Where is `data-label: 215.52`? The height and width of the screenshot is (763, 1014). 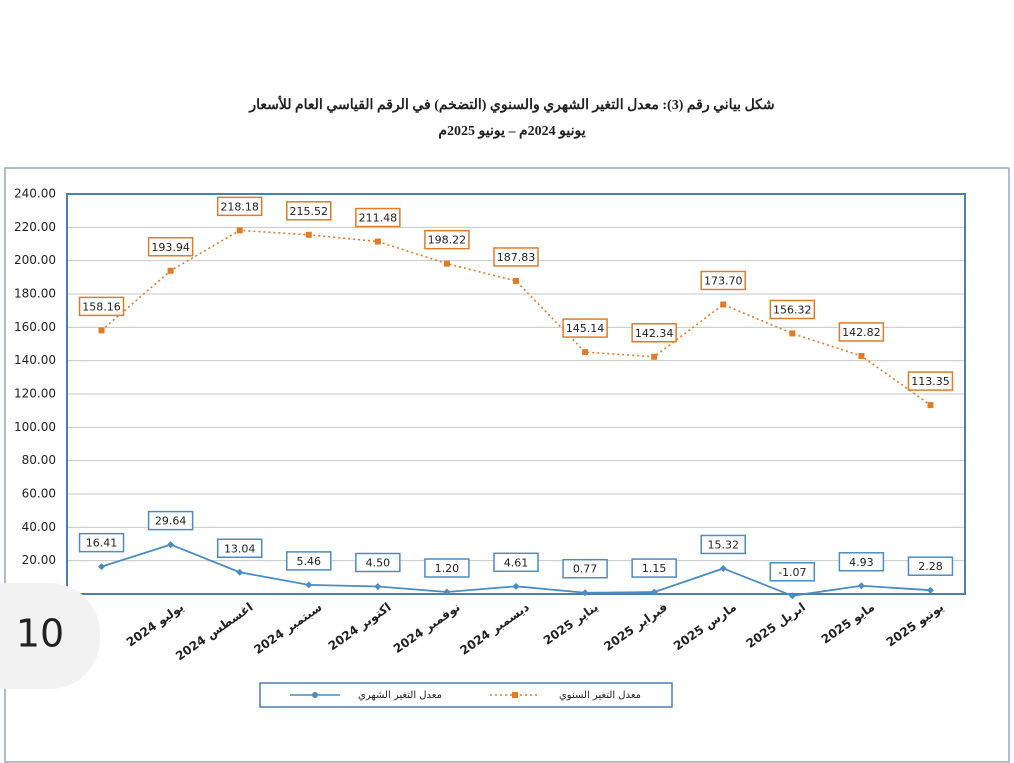 data-label: 215.52 is located at coordinates (309, 211).